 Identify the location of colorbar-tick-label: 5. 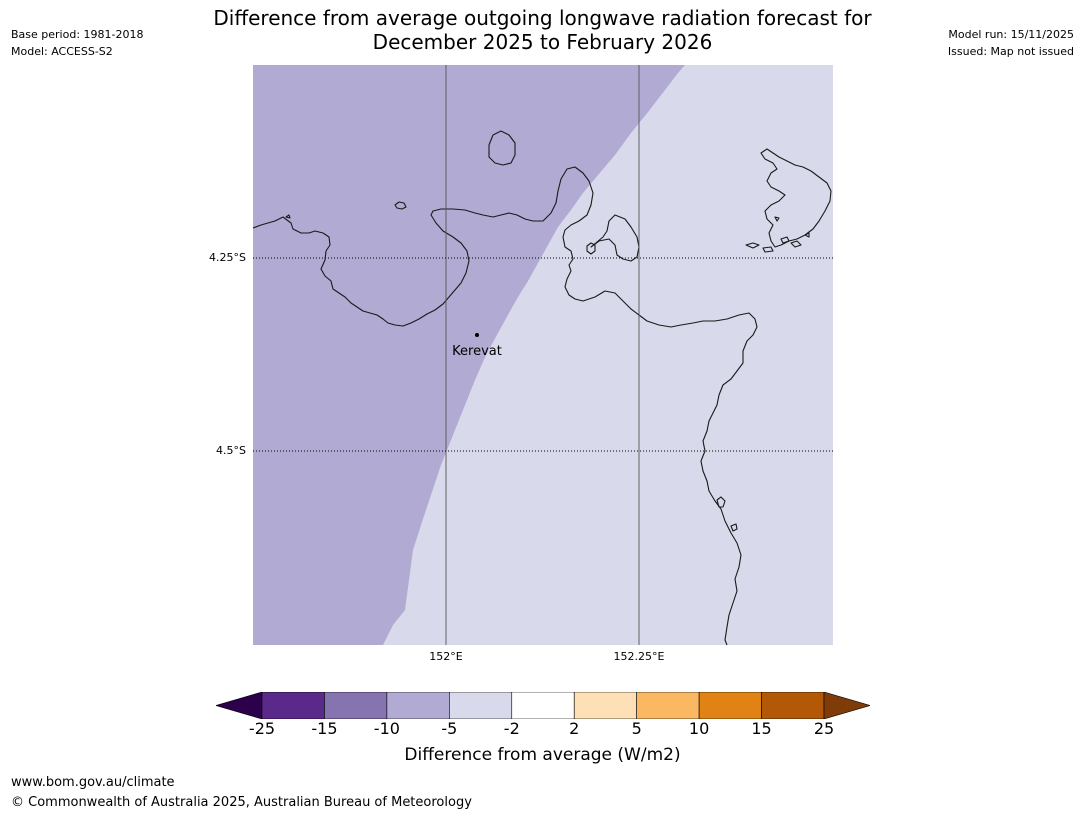
(636, 728).